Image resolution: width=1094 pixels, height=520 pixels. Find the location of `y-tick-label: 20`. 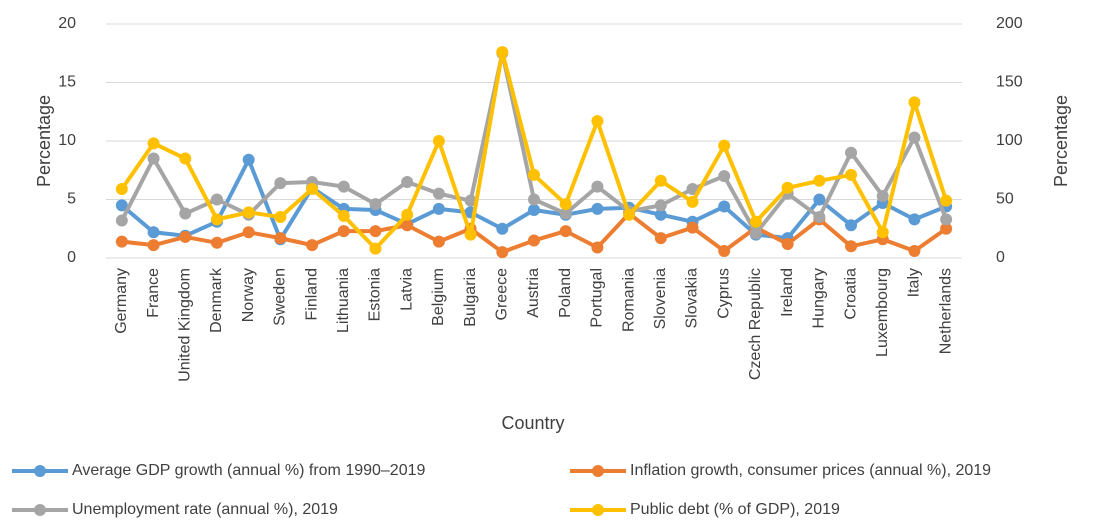

y-tick-label: 20 is located at coordinates (67, 23).